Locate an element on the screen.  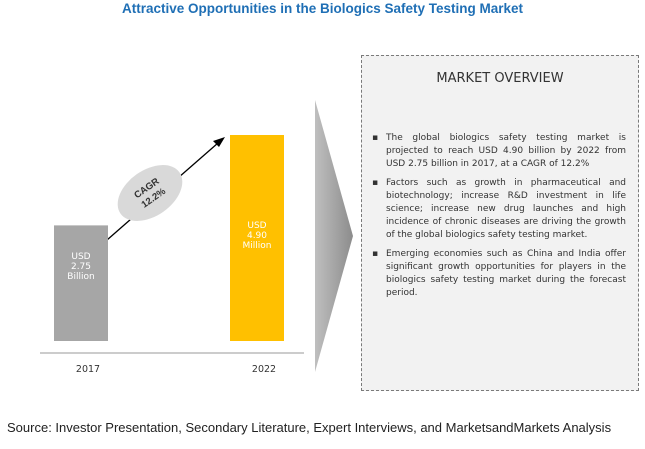
growth-arrowhead is located at coordinates (219, 142).